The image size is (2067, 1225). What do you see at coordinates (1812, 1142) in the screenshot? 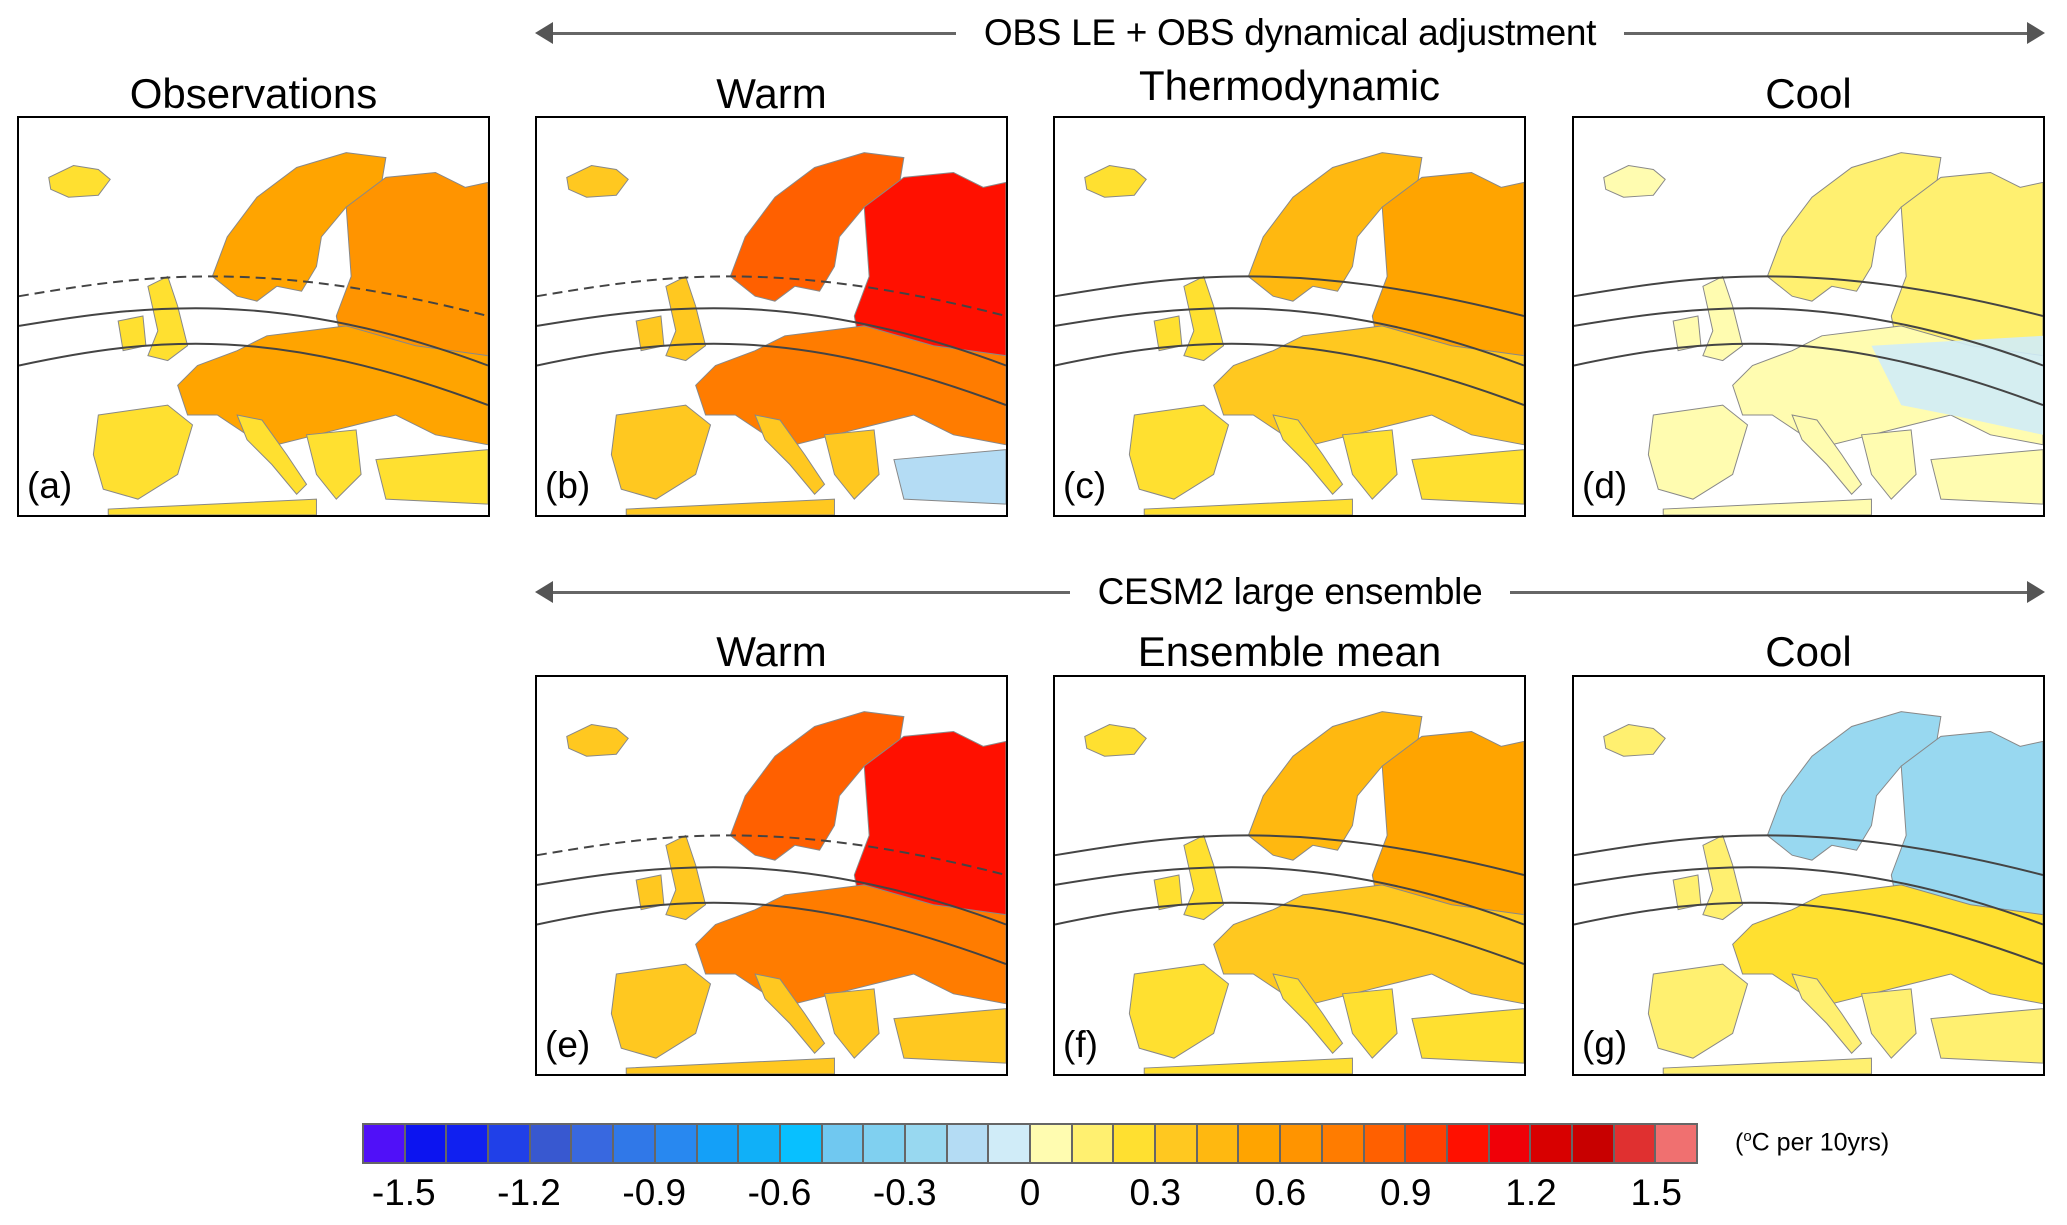
I see `colorbar-units: (oC per 10yrs)` at bounding box center [1812, 1142].